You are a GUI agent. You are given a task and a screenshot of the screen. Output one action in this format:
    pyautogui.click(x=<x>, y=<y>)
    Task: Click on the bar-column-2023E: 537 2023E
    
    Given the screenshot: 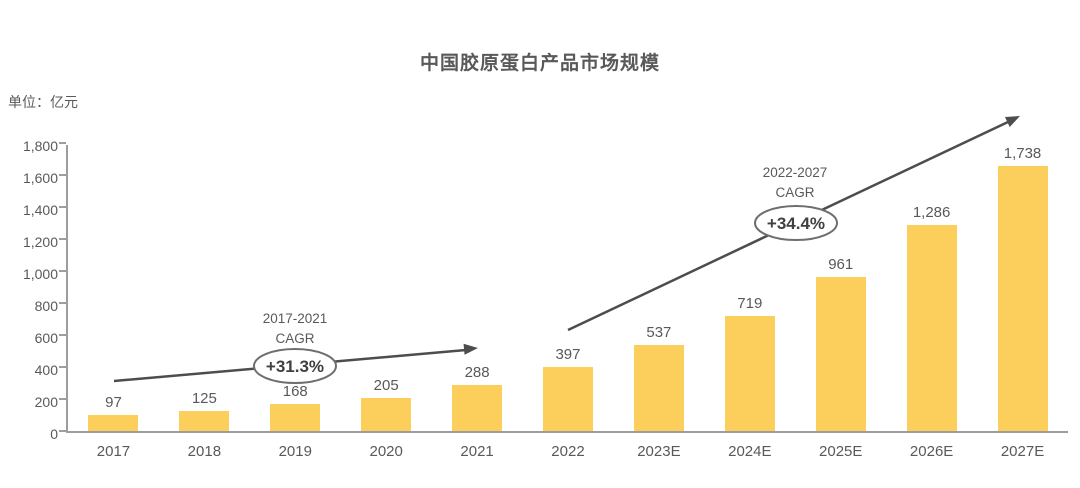 What is the action you would take?
    pyautogui.click(x=658, y=302)
    